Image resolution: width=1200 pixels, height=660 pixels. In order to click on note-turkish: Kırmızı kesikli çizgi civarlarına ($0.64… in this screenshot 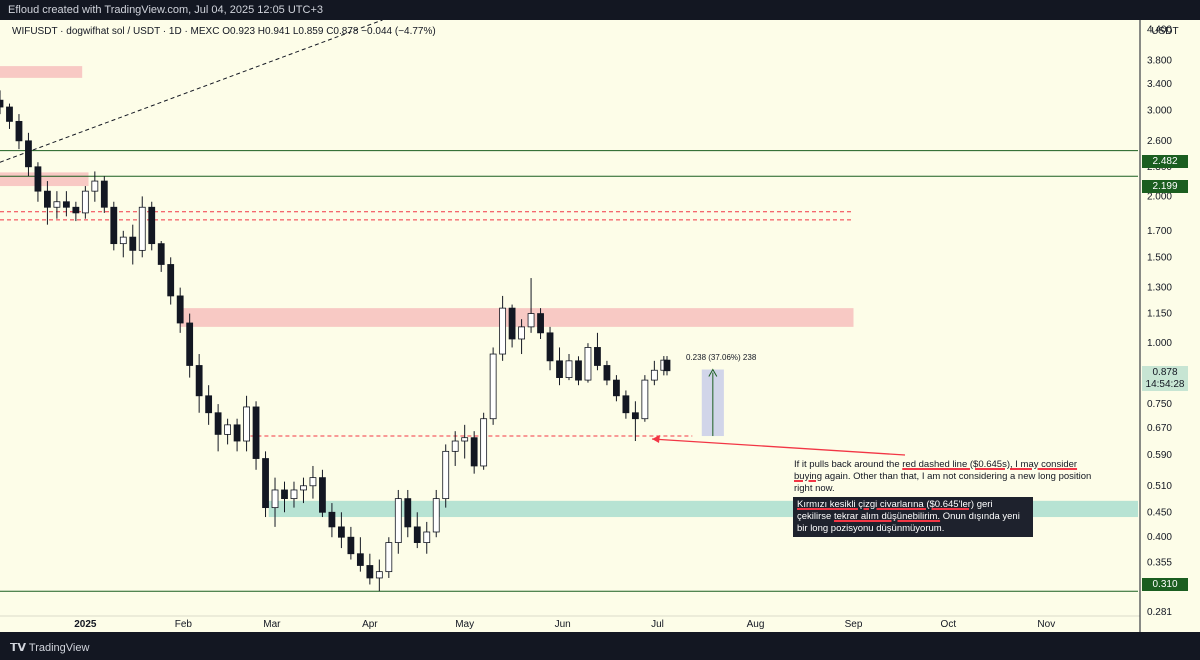, I will do `click(913, 517)`.